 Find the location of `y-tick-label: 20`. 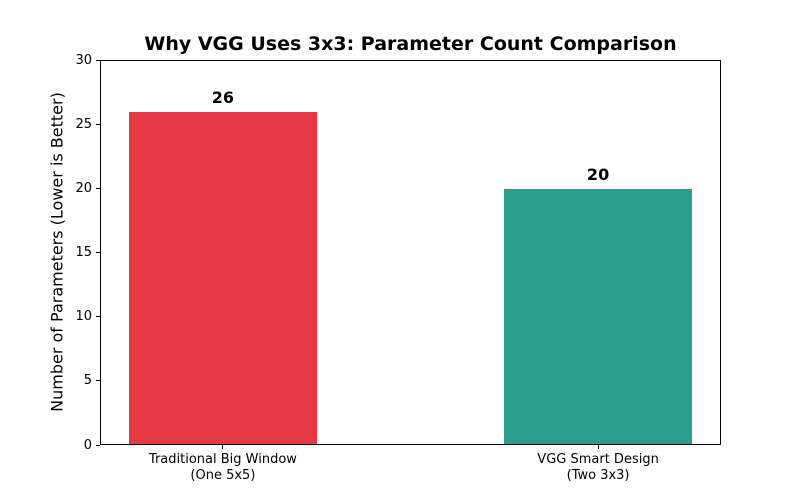

y-tick-label: 20 is located at coordinates (83, 188).